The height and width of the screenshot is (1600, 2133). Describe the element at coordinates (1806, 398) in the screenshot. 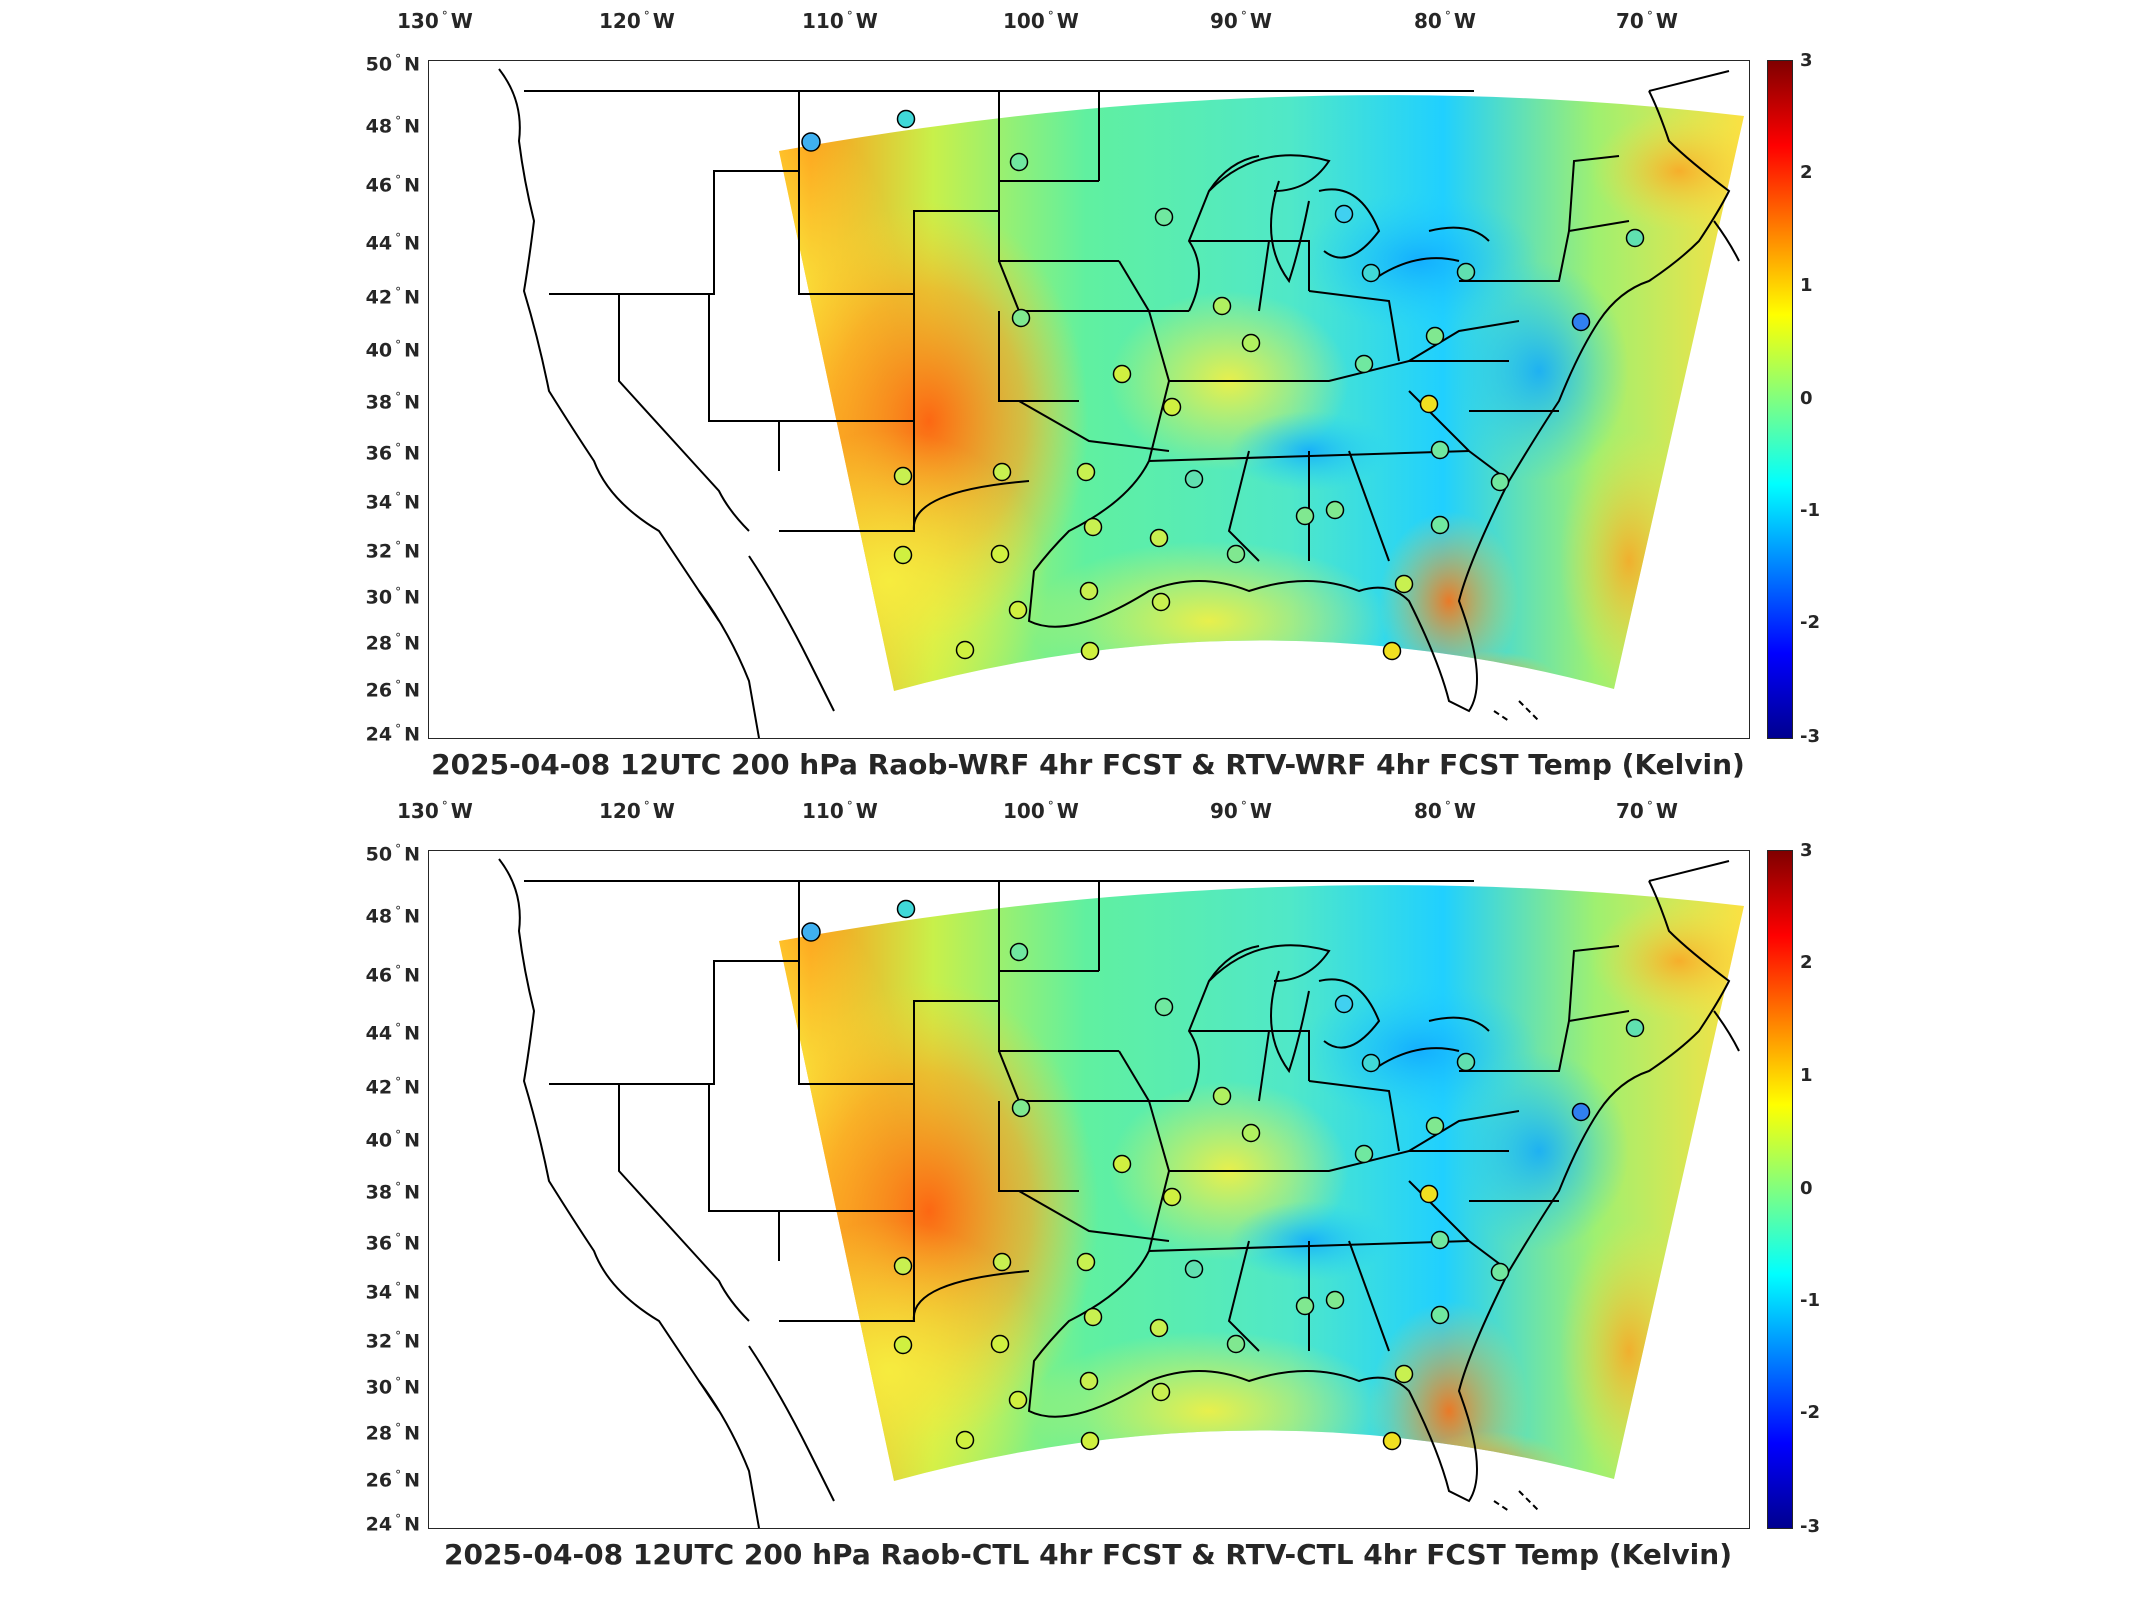

I see `colorbar-tick-label: 0` at that location.